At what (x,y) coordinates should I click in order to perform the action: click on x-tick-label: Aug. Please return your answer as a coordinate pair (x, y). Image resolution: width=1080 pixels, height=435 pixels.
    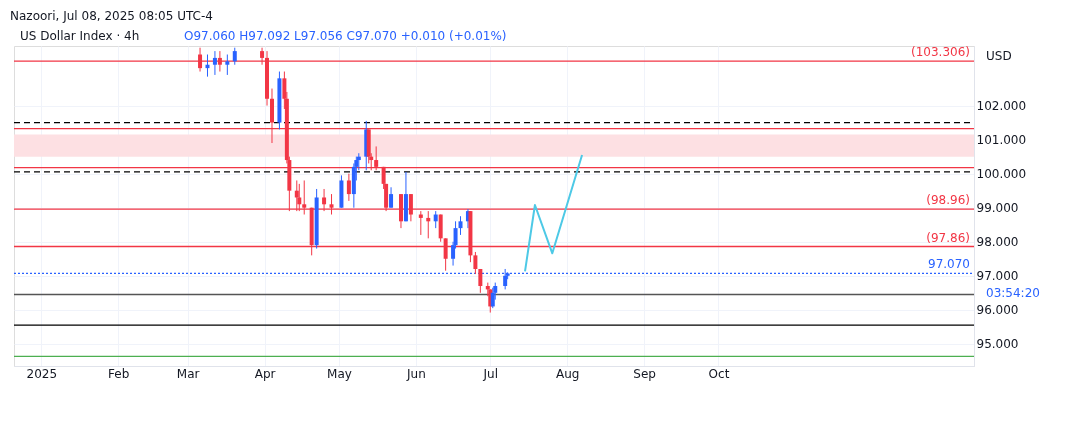
    Looking at the image, I should click on (567, 373).